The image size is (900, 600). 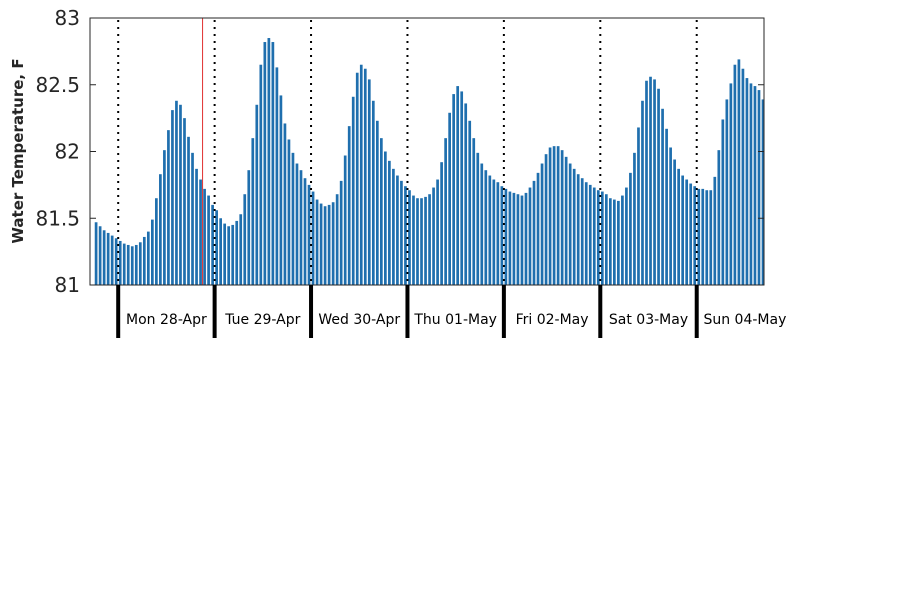 What do you see at coordinates (67, 285) in the screenshot?
I see `y-tick-label: 81` at bounding box center [67, 285].